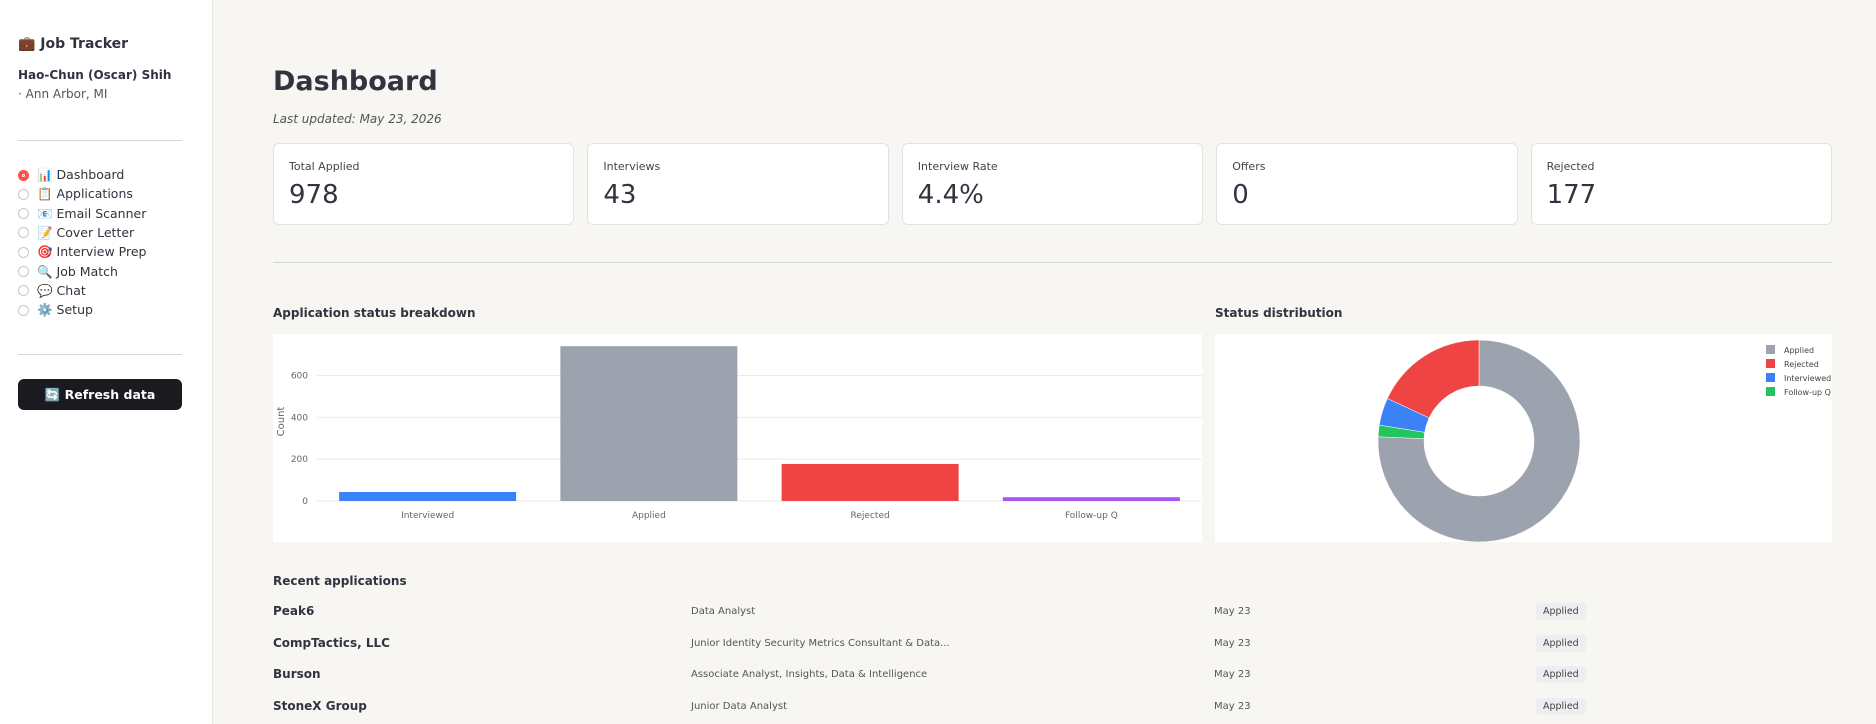 The height and width of the screenshot is (724, 1876). I want to click on legend-label: Applied, so click(1799, 350).